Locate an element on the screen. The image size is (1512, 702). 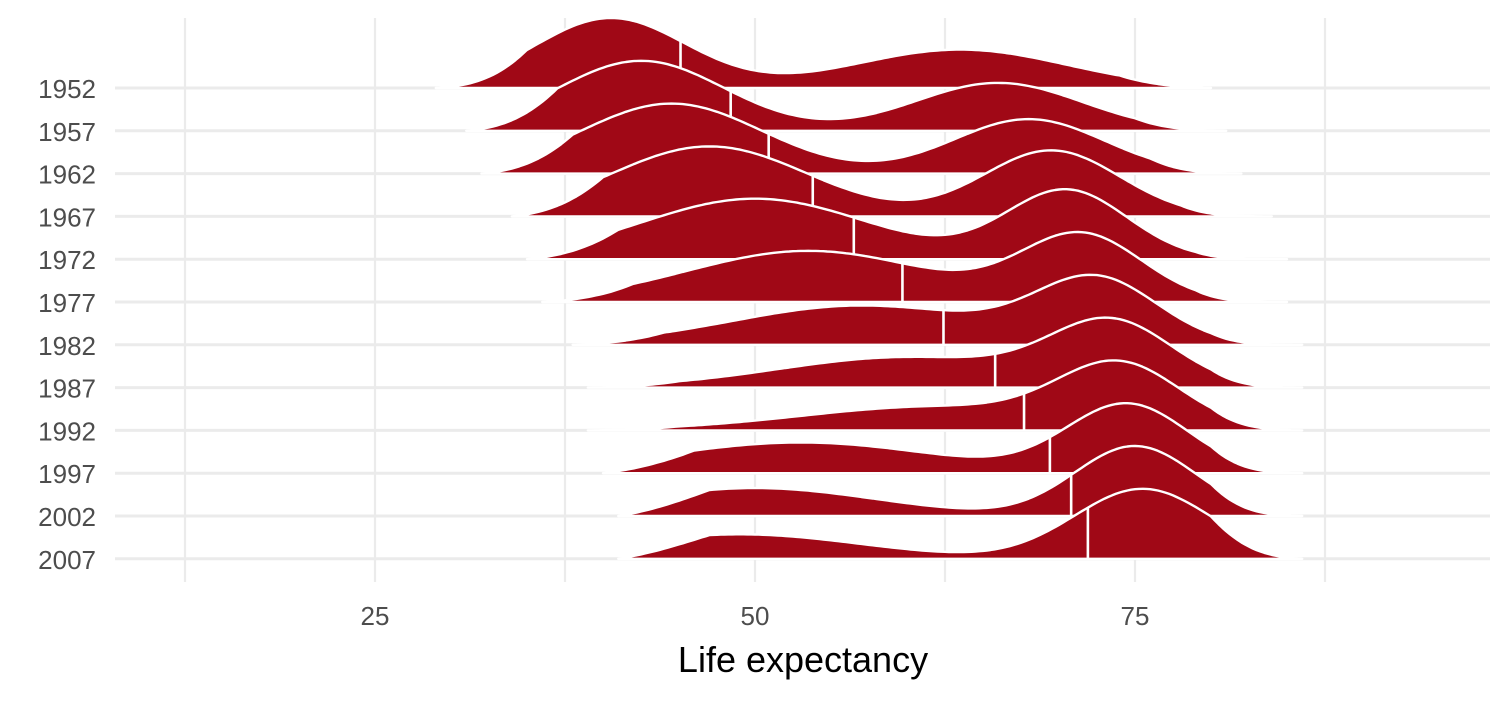
x-tick-labels: 25 50 75 is located at coordinates (755, 616).